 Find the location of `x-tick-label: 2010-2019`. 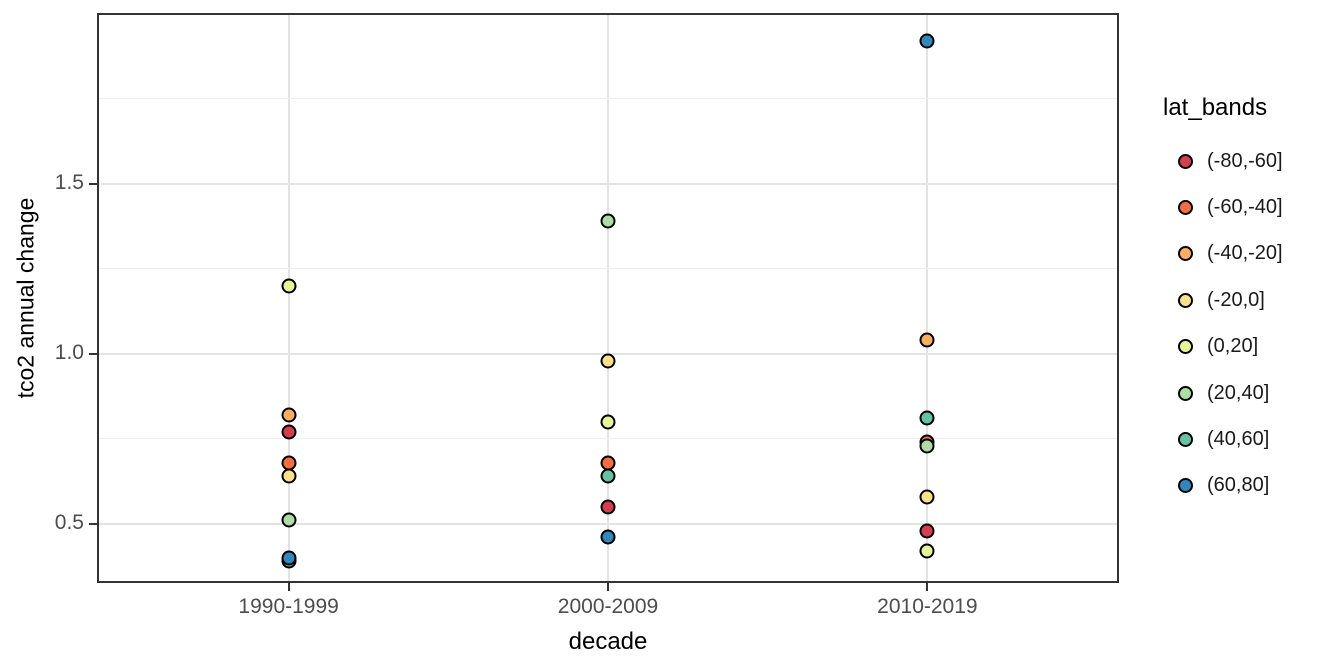

x-tick-label: 2010-2019 is located at coordinates (927, 606).